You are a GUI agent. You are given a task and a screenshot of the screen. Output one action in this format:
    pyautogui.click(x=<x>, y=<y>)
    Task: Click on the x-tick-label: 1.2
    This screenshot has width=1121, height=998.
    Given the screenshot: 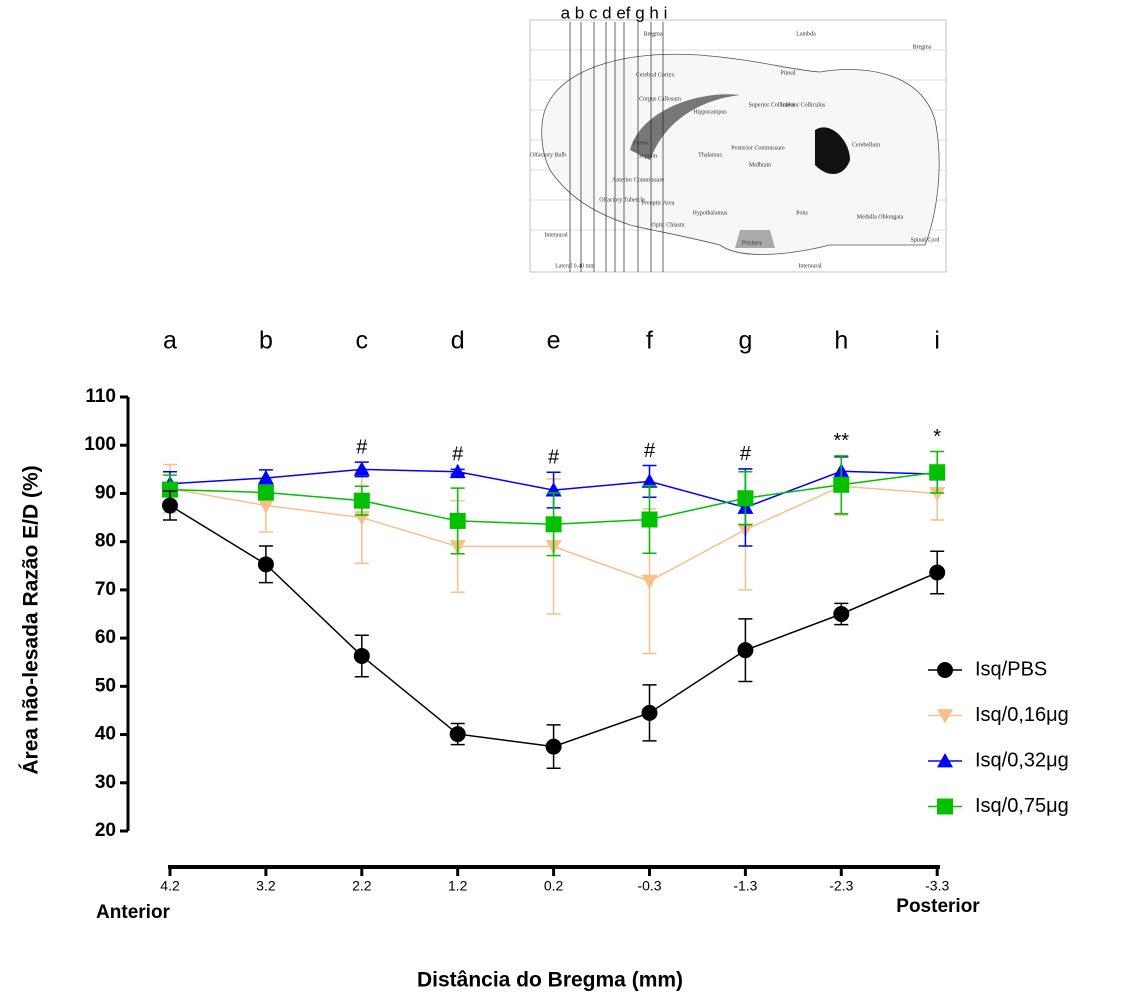 What is the action you would take?
    pyautogui.click(x=458, y=886)
    